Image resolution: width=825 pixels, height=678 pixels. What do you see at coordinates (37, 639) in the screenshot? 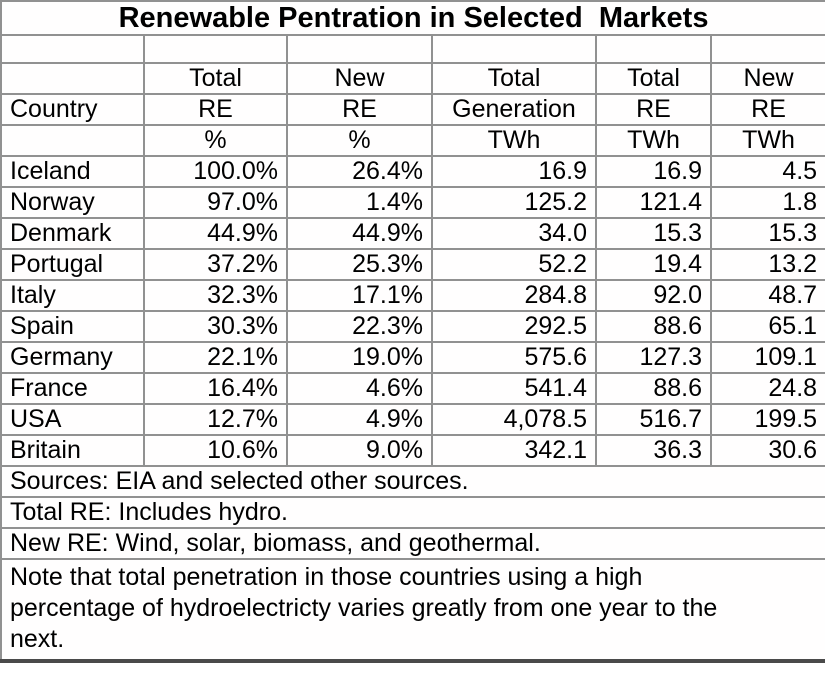
I see `note-line-3: next.` at bounding box center [37, 639].